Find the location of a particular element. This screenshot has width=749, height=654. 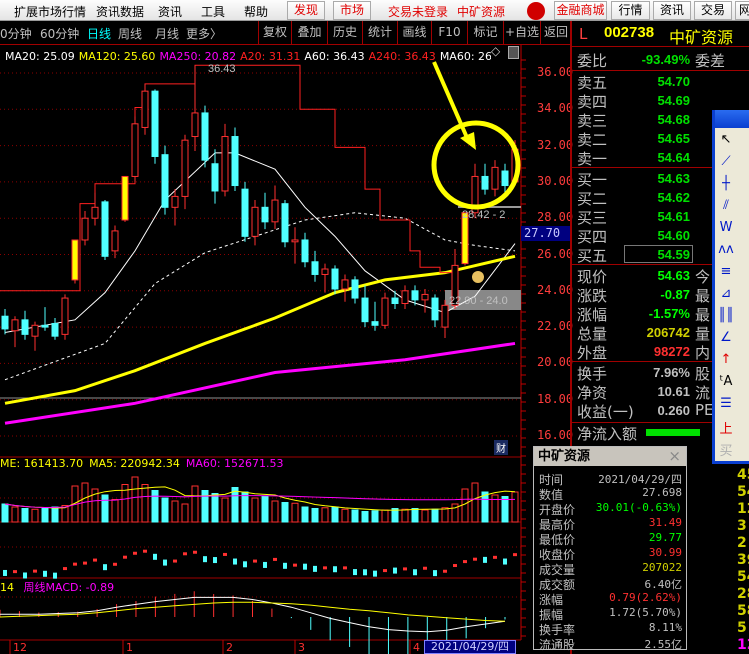

mark-button: 标记 is located at coordinates (485, 33).